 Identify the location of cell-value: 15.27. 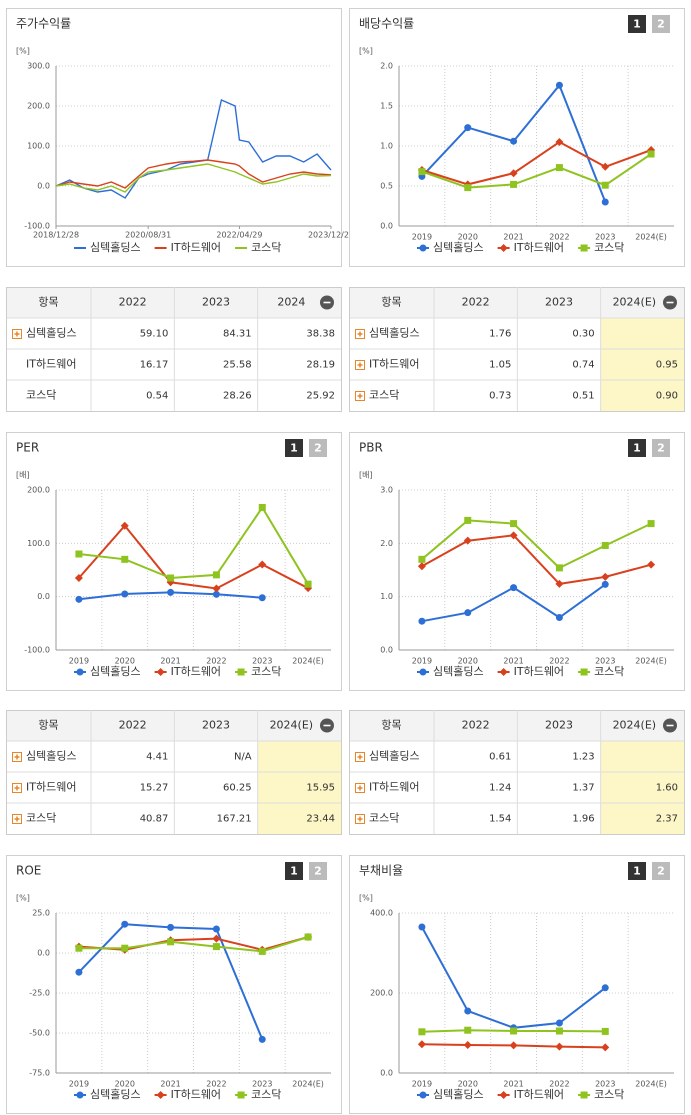
(154, 788).